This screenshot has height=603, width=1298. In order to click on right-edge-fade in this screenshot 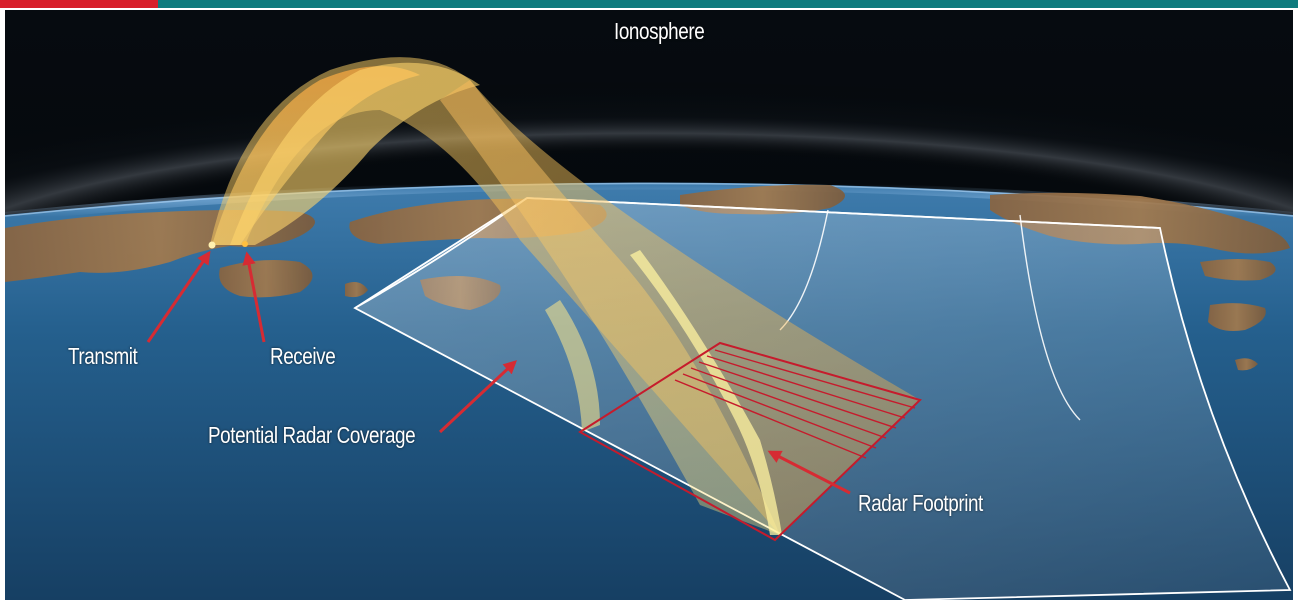, I will do `click(1259, 306)`.